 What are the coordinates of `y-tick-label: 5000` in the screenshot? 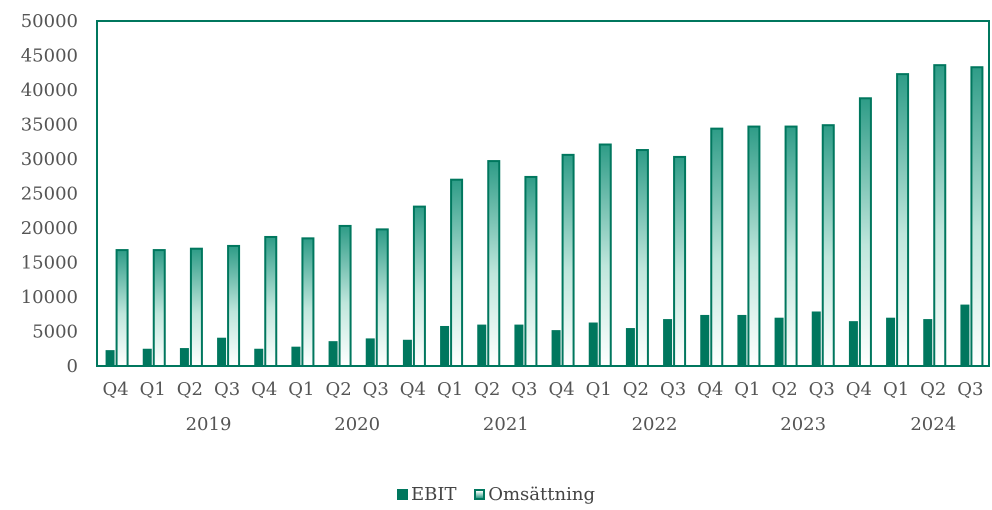 It's located at (55, 332).